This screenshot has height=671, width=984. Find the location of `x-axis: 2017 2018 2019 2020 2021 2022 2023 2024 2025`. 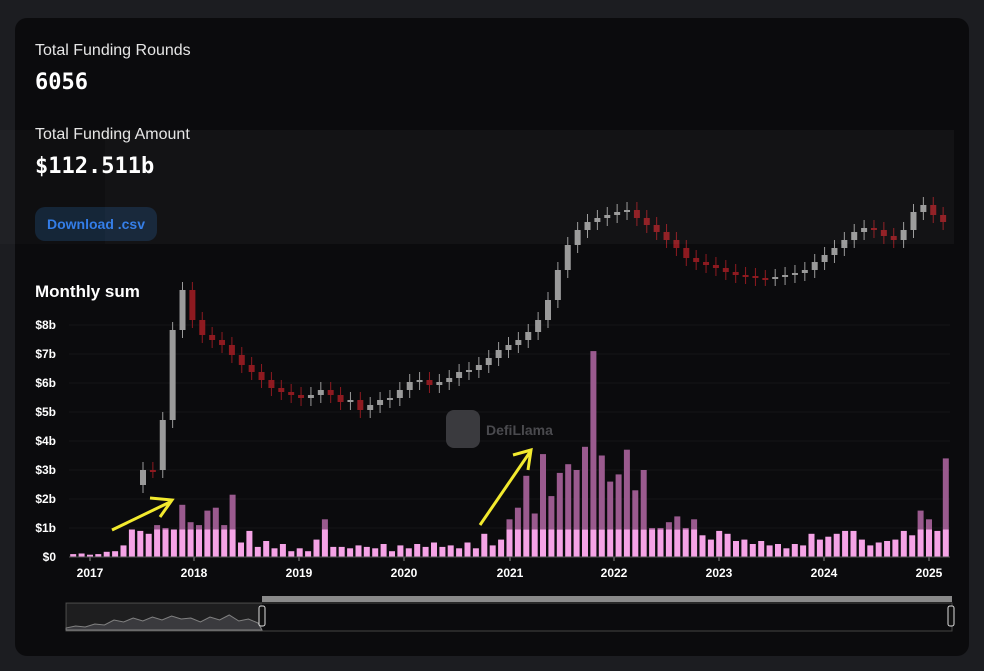

x-axis: 2017 2018 2019 2020 2021 2022 2023 2024 2025 is located at coordinates (509, 568).